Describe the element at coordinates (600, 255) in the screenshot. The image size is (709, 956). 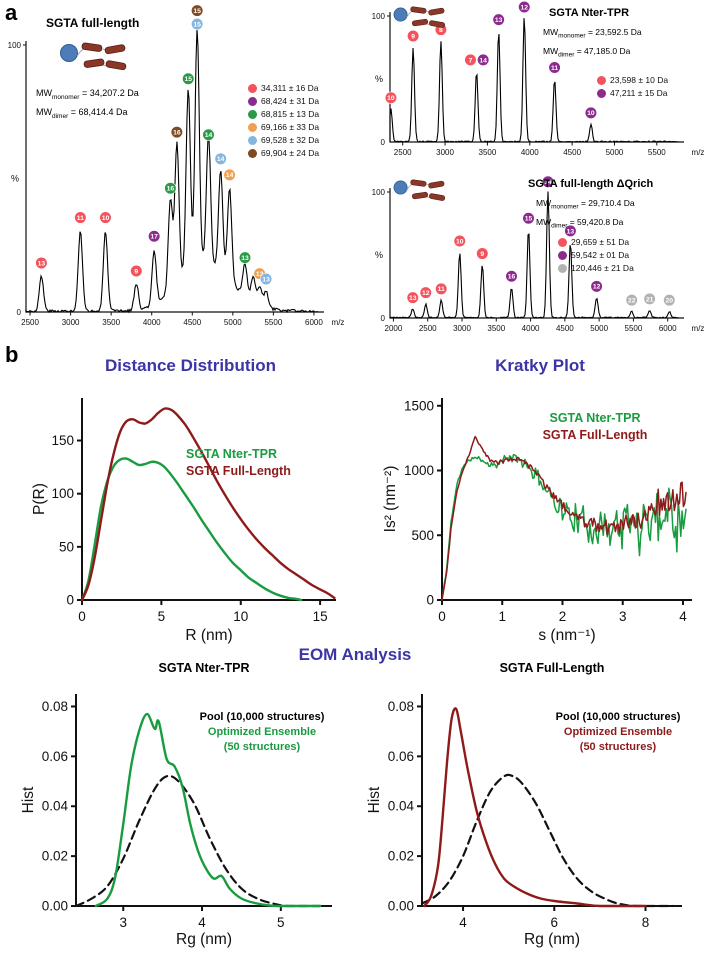
I see `species-mass-label: 59,542 ± 01 Da` at that location.